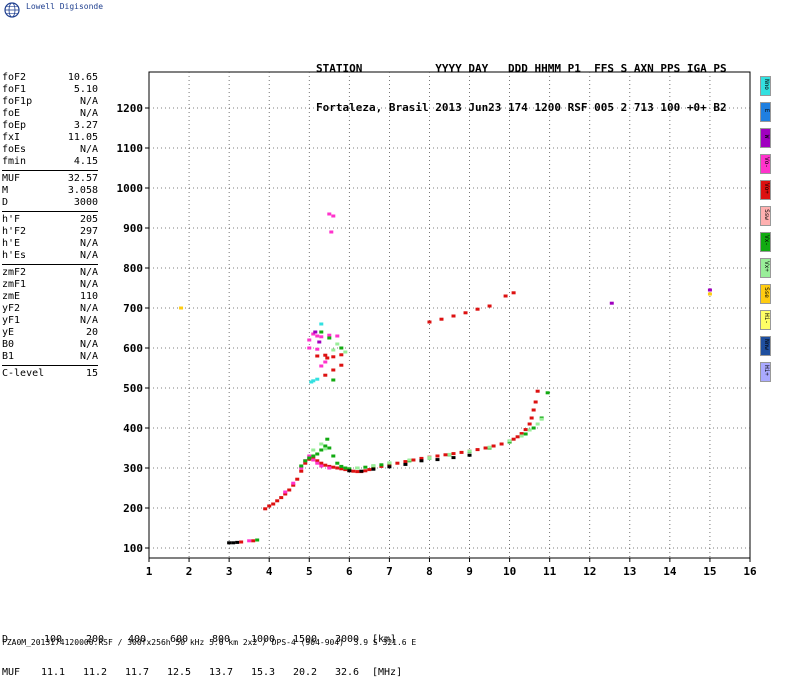  I want to click on muf-table-cell: 15.3, so click(263, 672).